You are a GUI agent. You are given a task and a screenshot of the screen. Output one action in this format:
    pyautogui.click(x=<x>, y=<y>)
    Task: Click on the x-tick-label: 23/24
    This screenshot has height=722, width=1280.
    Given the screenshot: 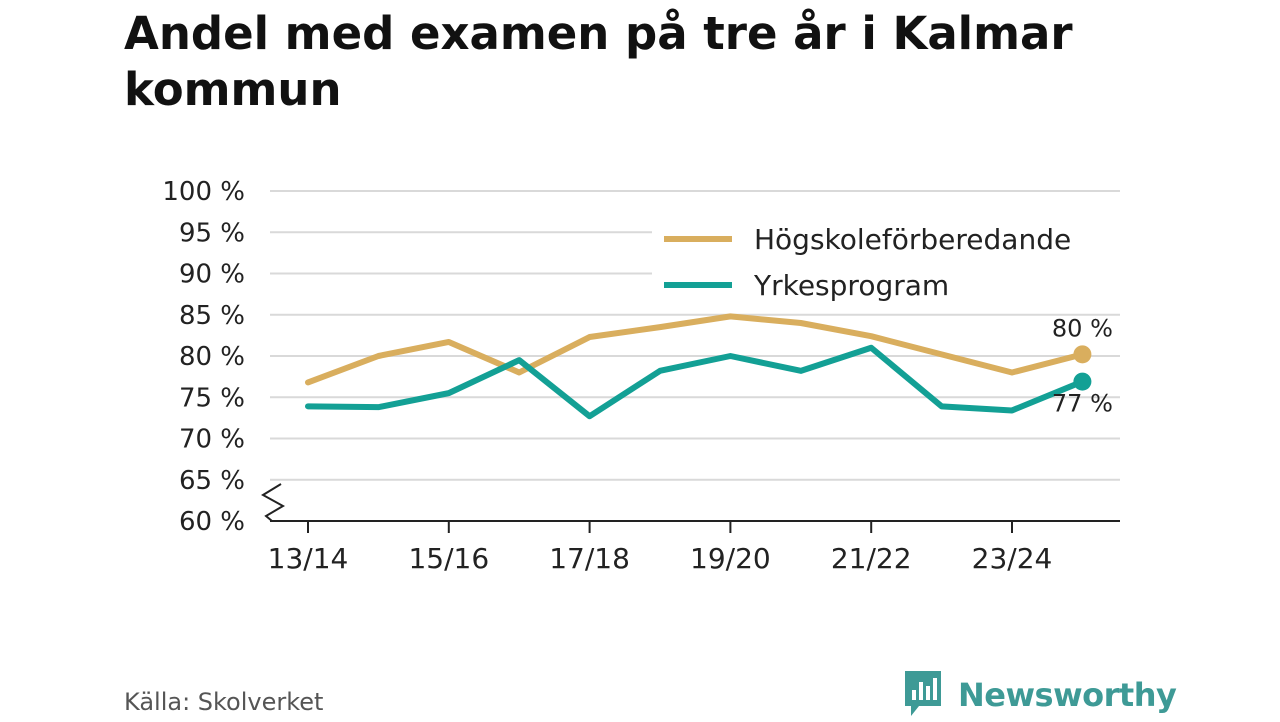 What is the action you would take?
    pyautogui.click(x=1012, y=558)
    